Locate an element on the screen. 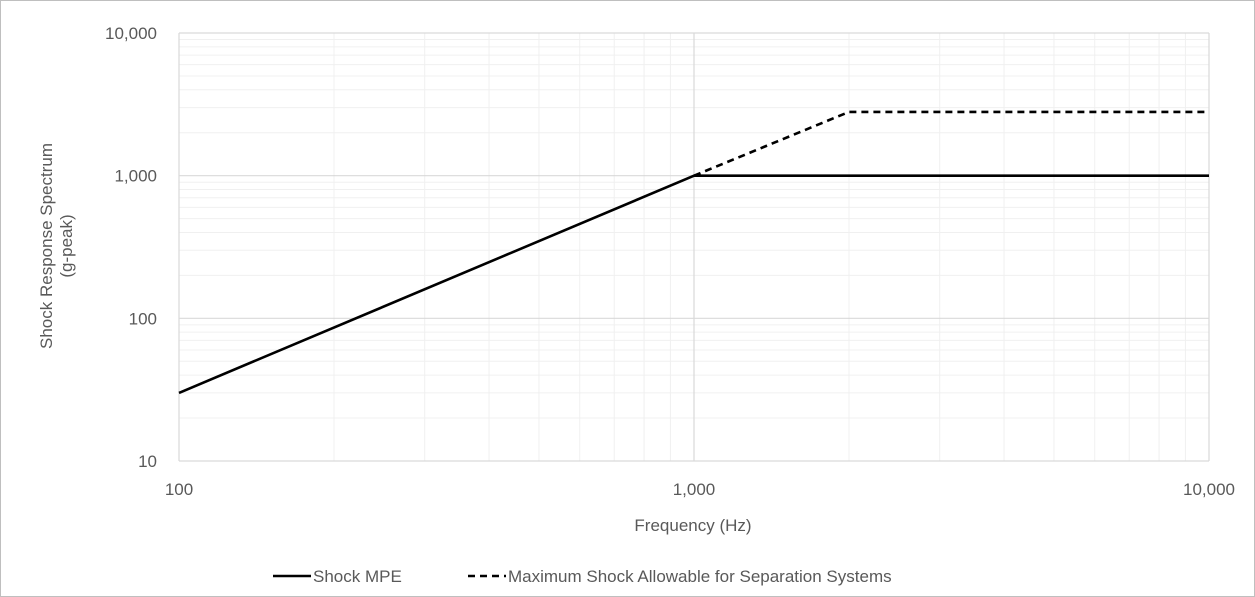 The image size is (1255, 597). series-line-max-shock-allowable is located at coordinates (951, 143).